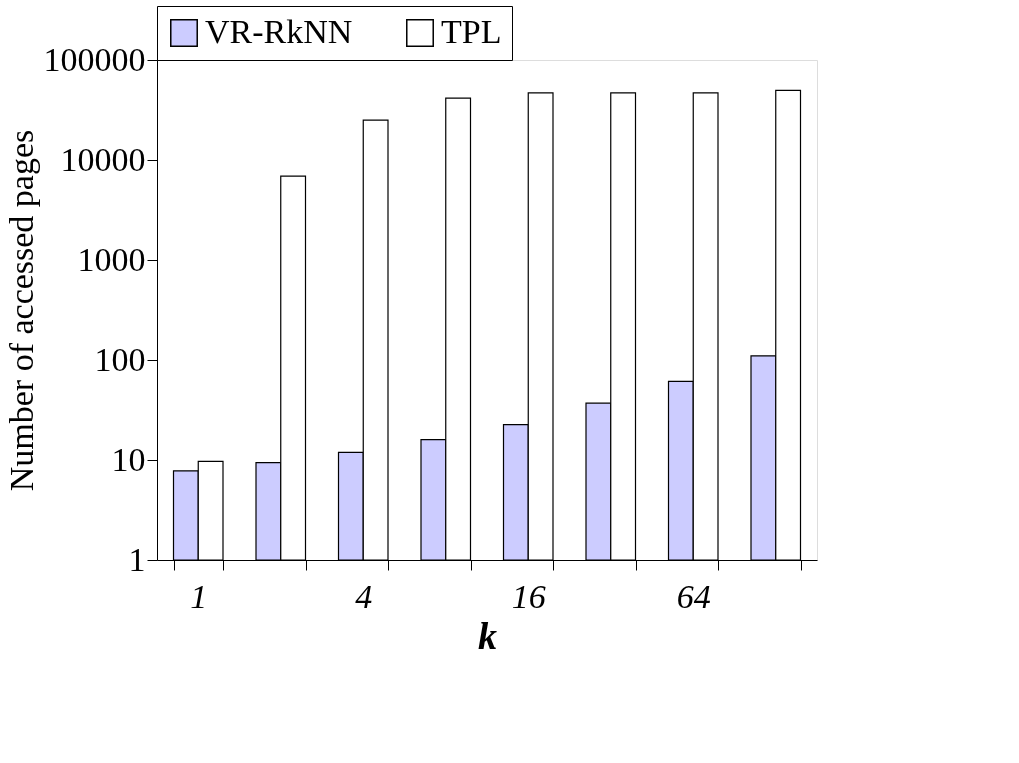 This screenshot has width=1019, height=763. I want to click on x-tick-label: 16, so click(528, 596).